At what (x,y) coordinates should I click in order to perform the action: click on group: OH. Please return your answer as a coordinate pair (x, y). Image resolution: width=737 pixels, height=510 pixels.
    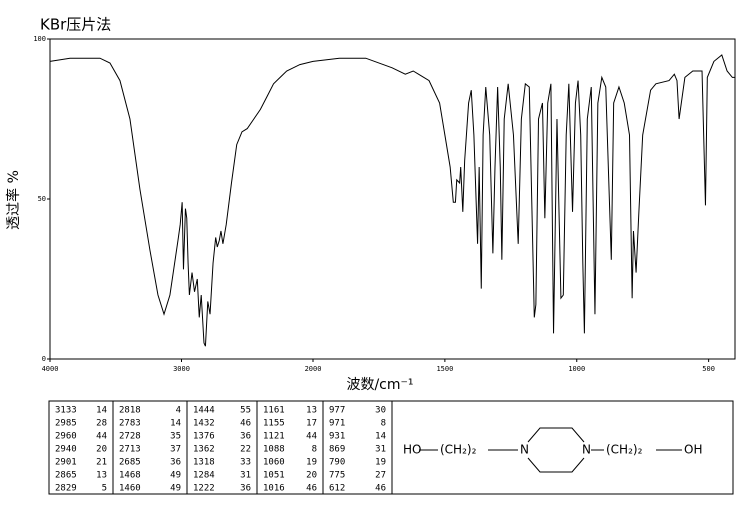
    Looking at the image, I should click on (693, 450).